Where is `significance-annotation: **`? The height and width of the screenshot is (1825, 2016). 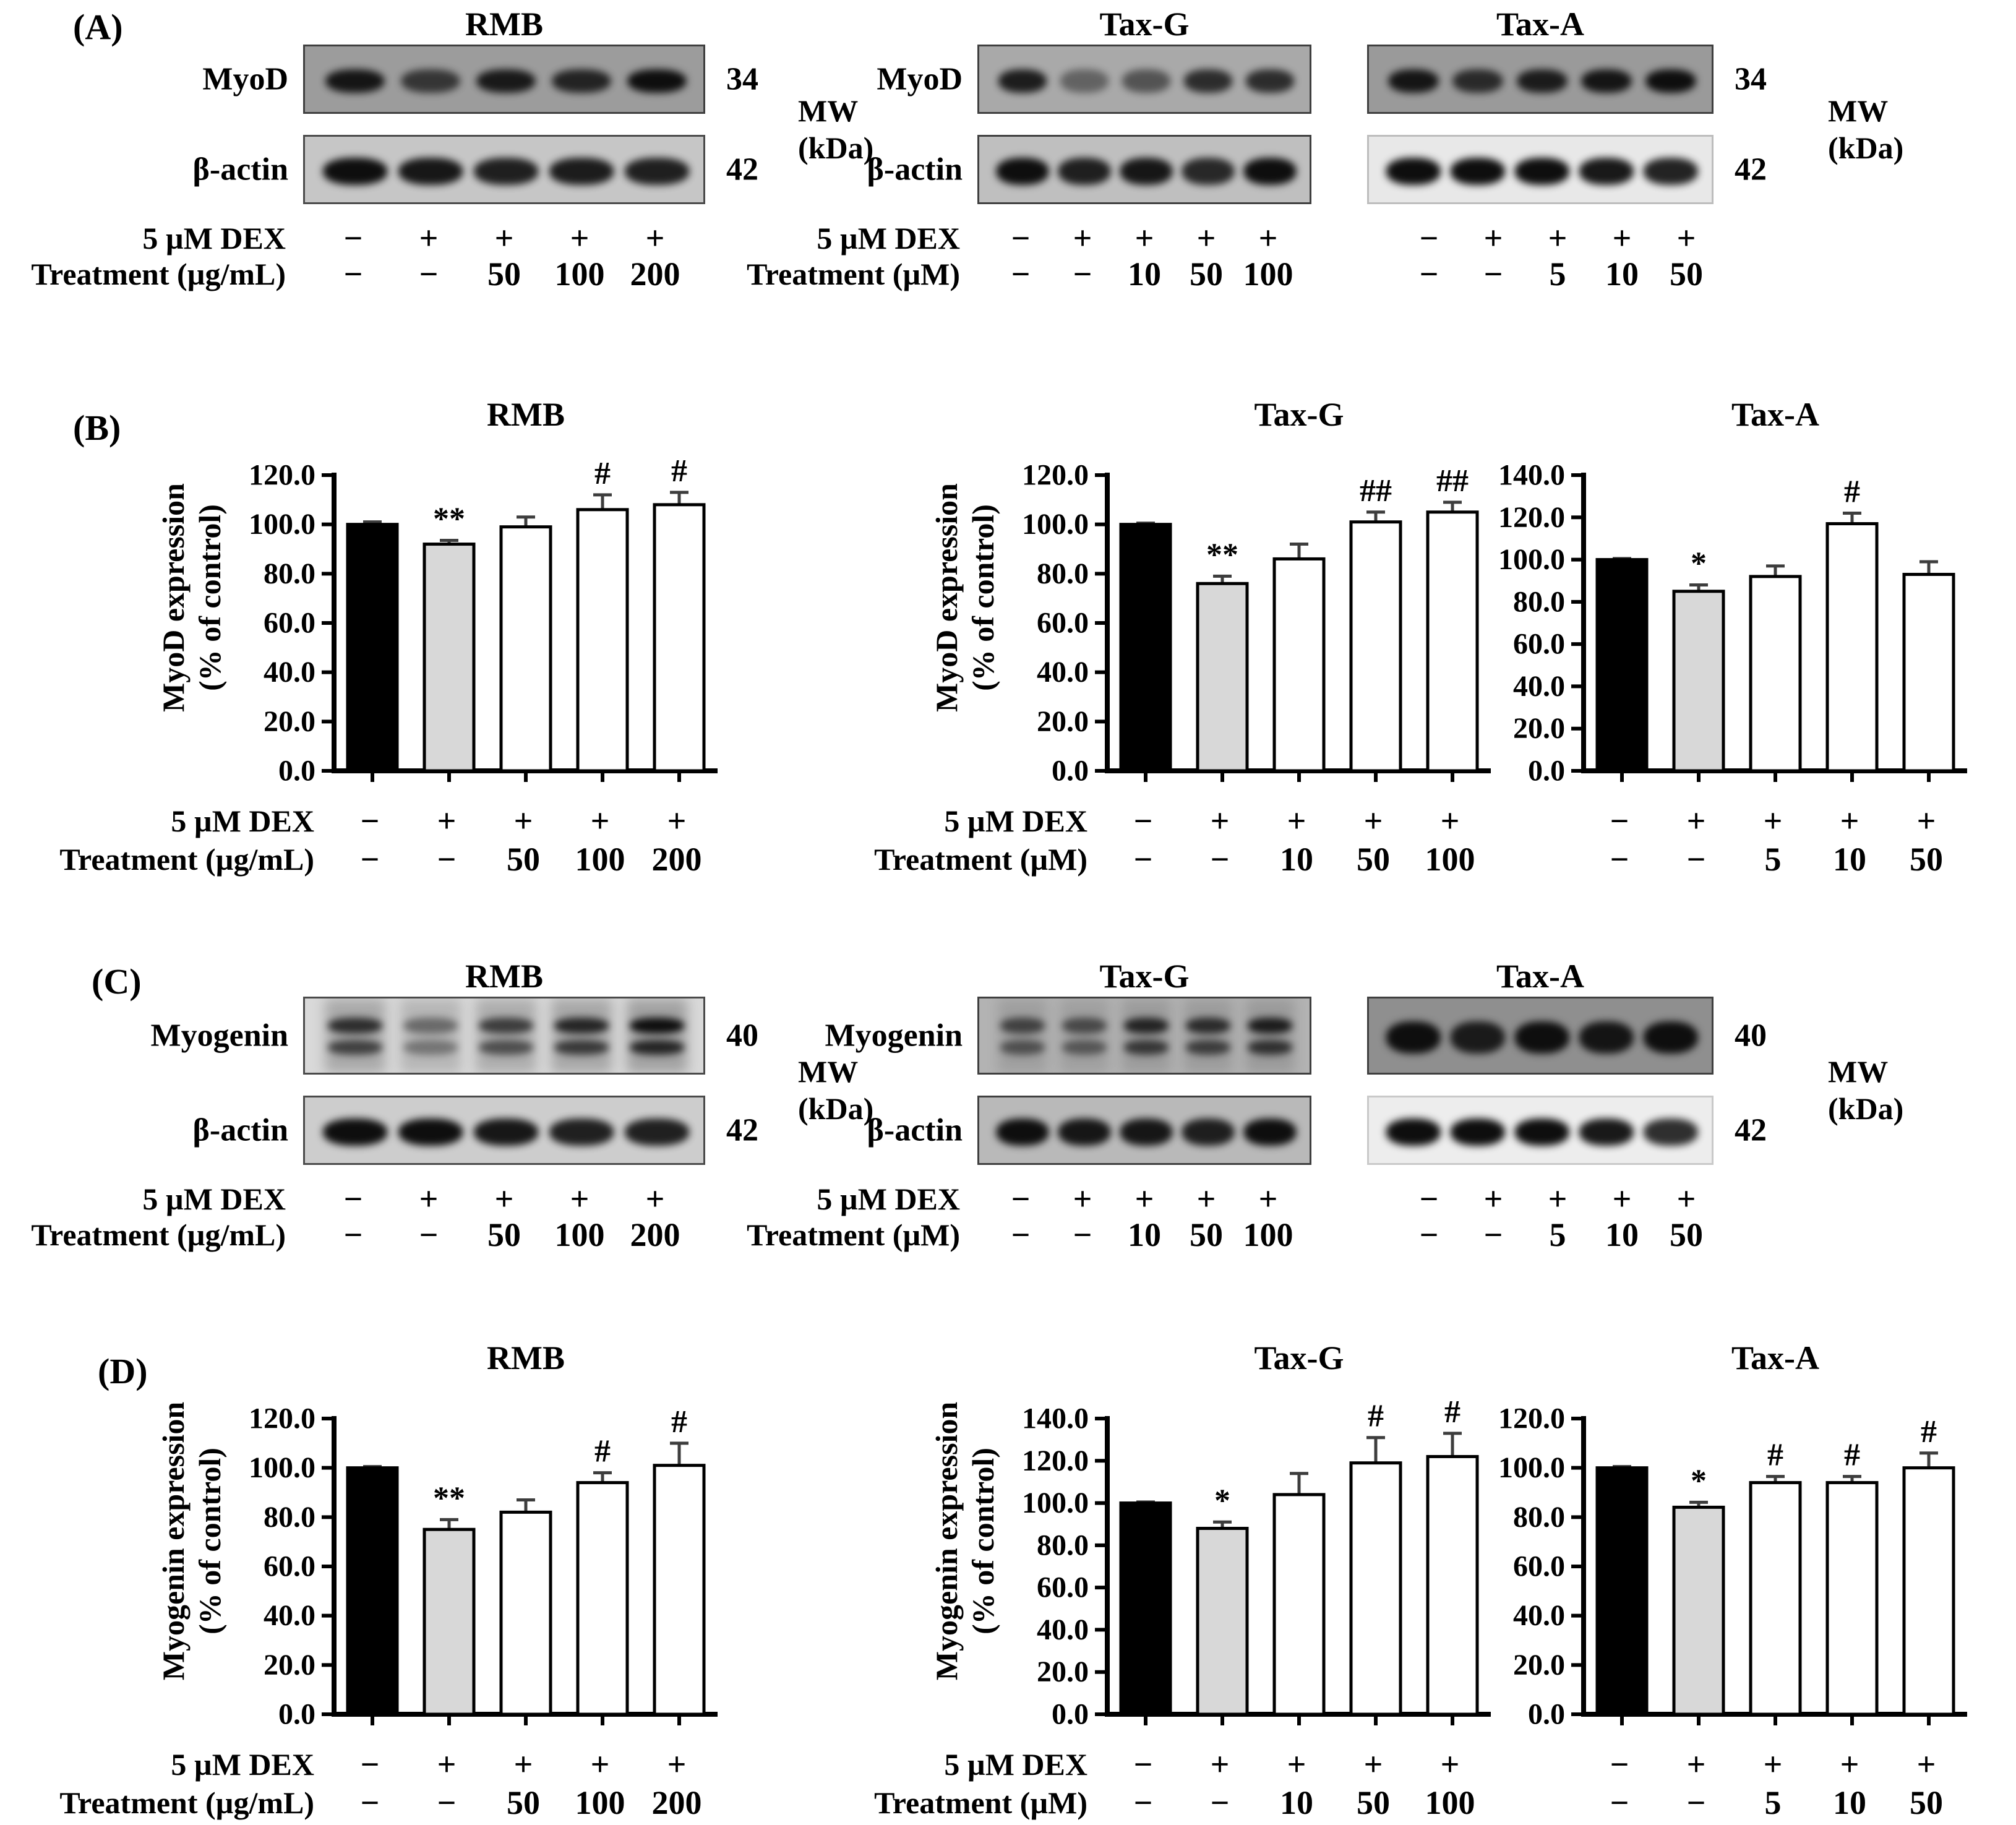
significance-annotation: ** is located at coordinates (1222, 554).